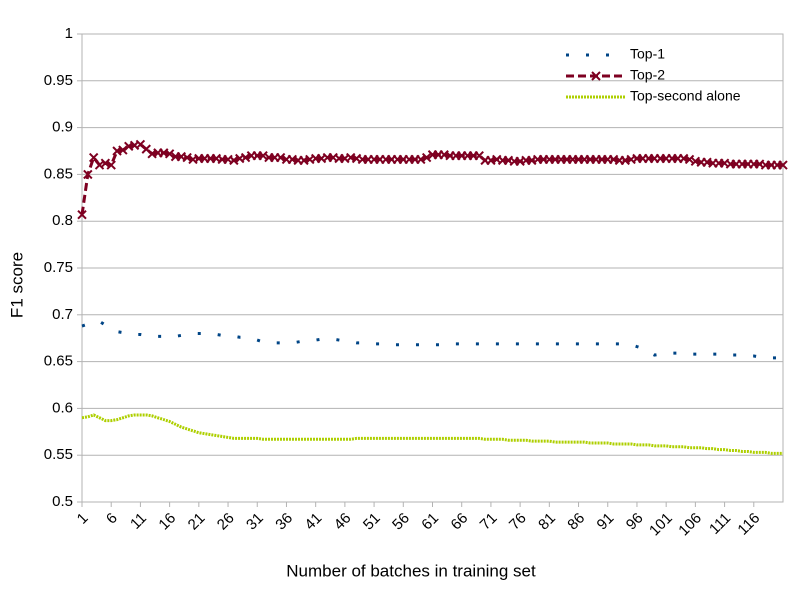  I want to click on y-tick-label: 1, so click(69, 33).